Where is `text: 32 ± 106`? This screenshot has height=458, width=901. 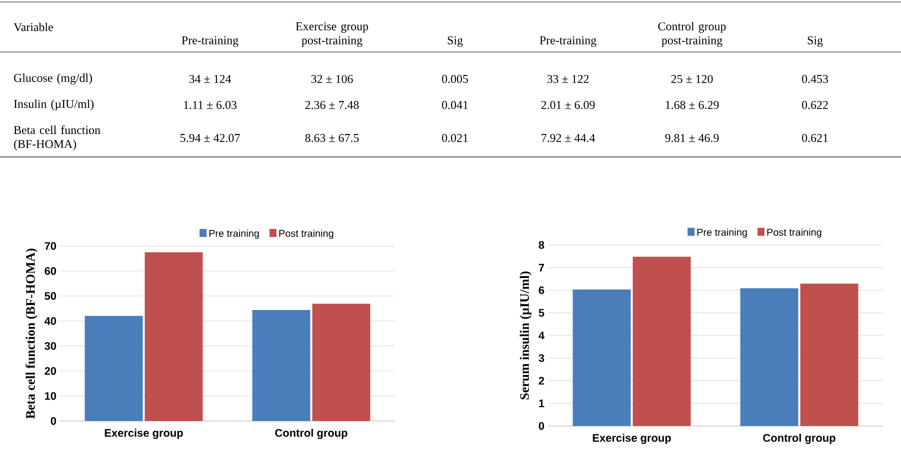 text: 32 ± 106 is located at coordinates (332, 79).